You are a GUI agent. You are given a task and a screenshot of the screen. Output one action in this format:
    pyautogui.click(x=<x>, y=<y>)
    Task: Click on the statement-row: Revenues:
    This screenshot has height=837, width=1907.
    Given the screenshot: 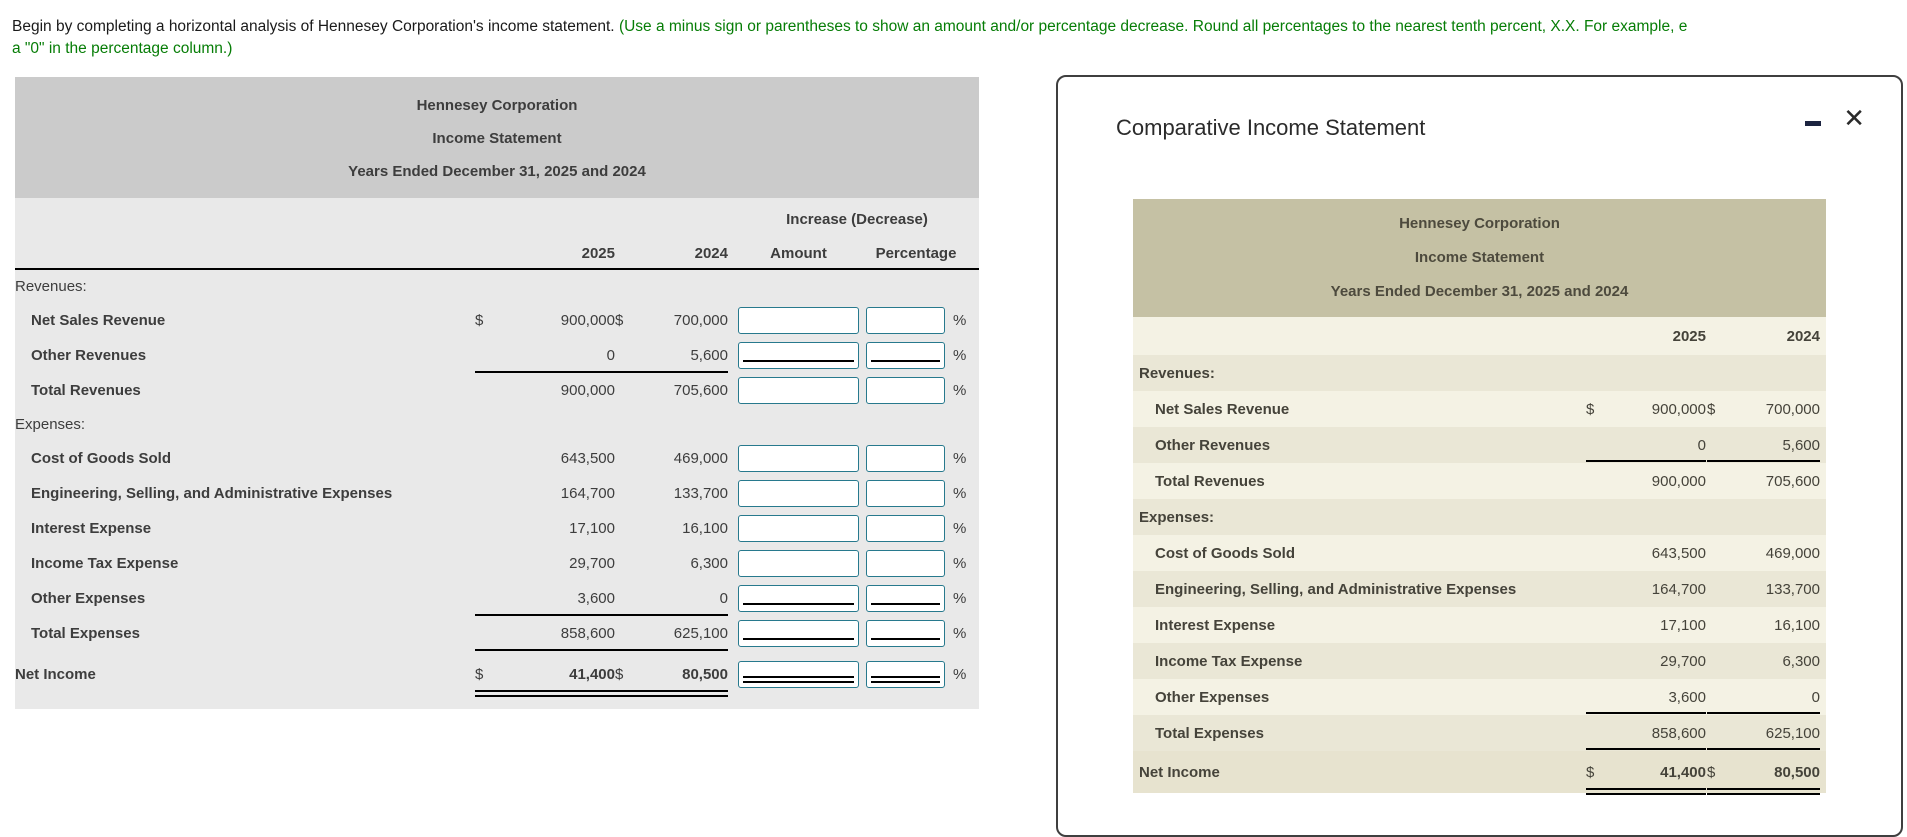 What is the action you would take?
    pyautogui.click(x=1479, y=373)
    